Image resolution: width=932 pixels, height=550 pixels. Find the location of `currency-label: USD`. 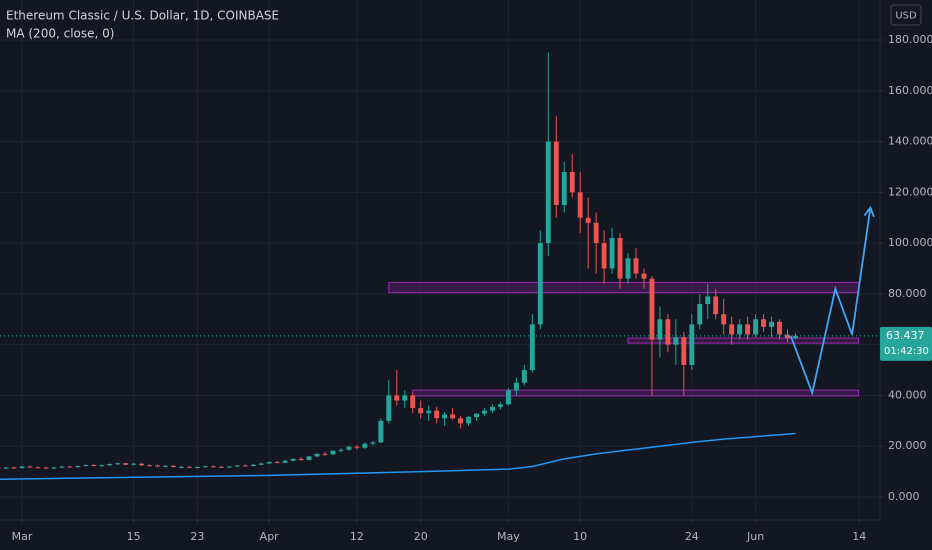

currency-label: USD is located at coordinates (906, 16).